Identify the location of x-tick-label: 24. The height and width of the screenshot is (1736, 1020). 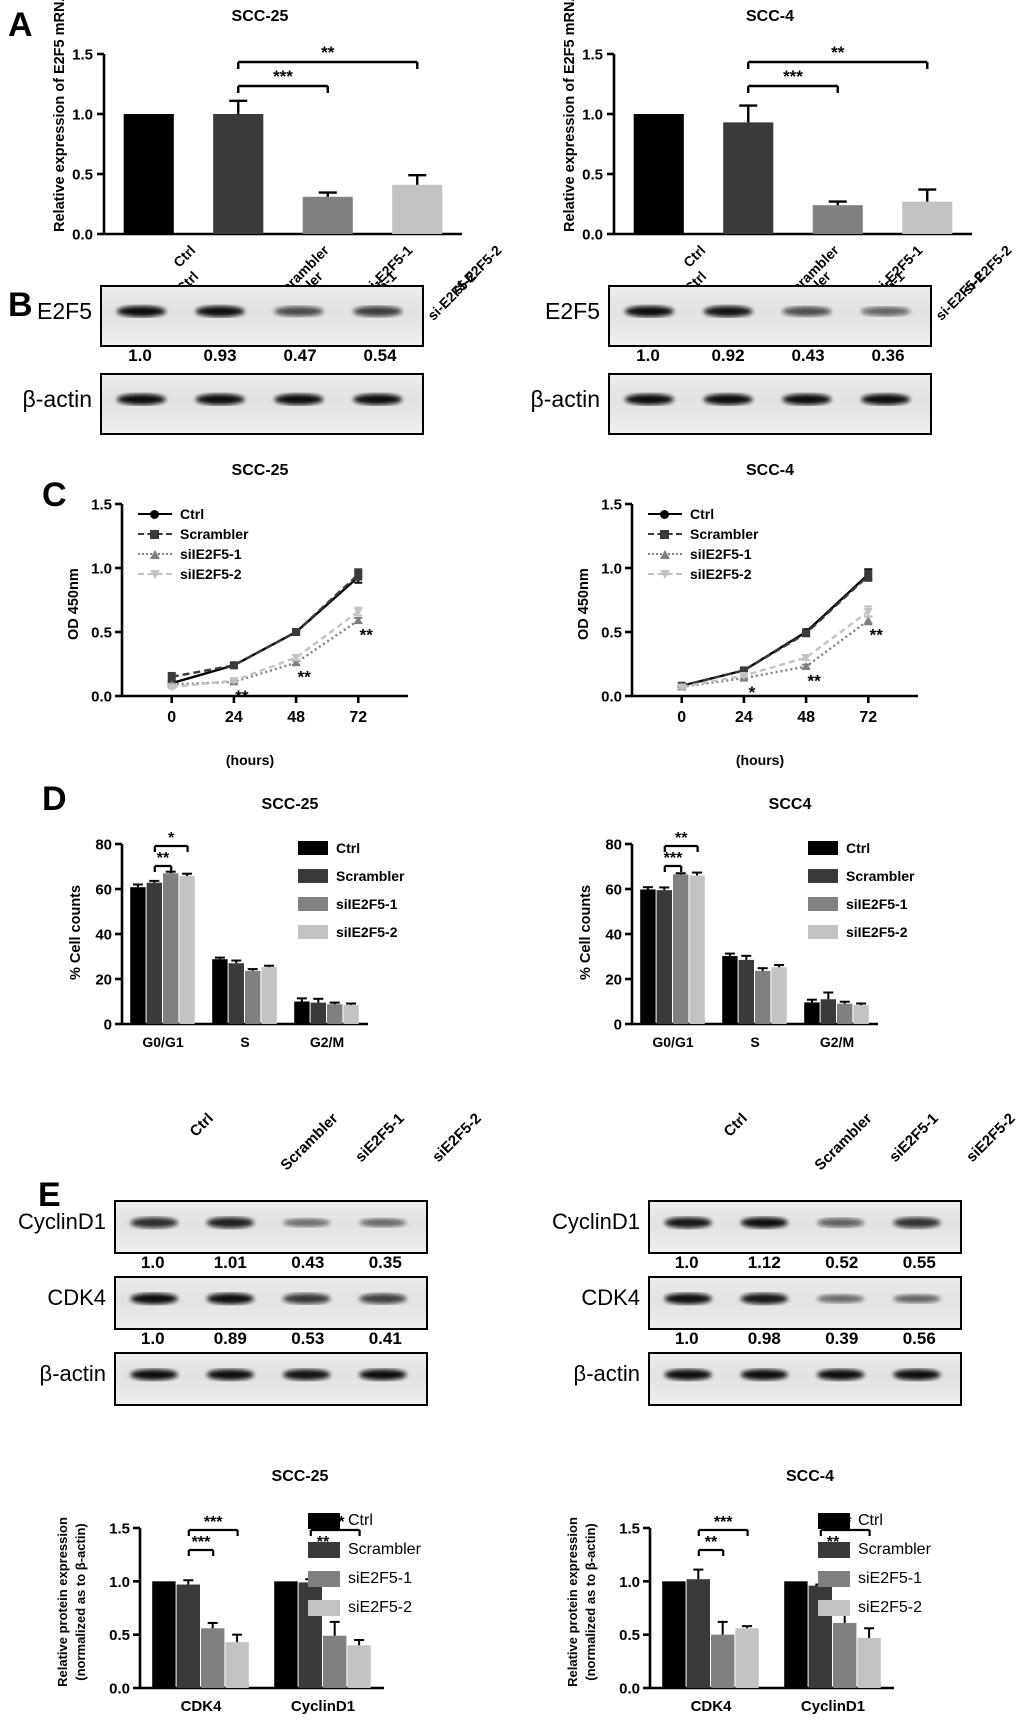
(234, 717).